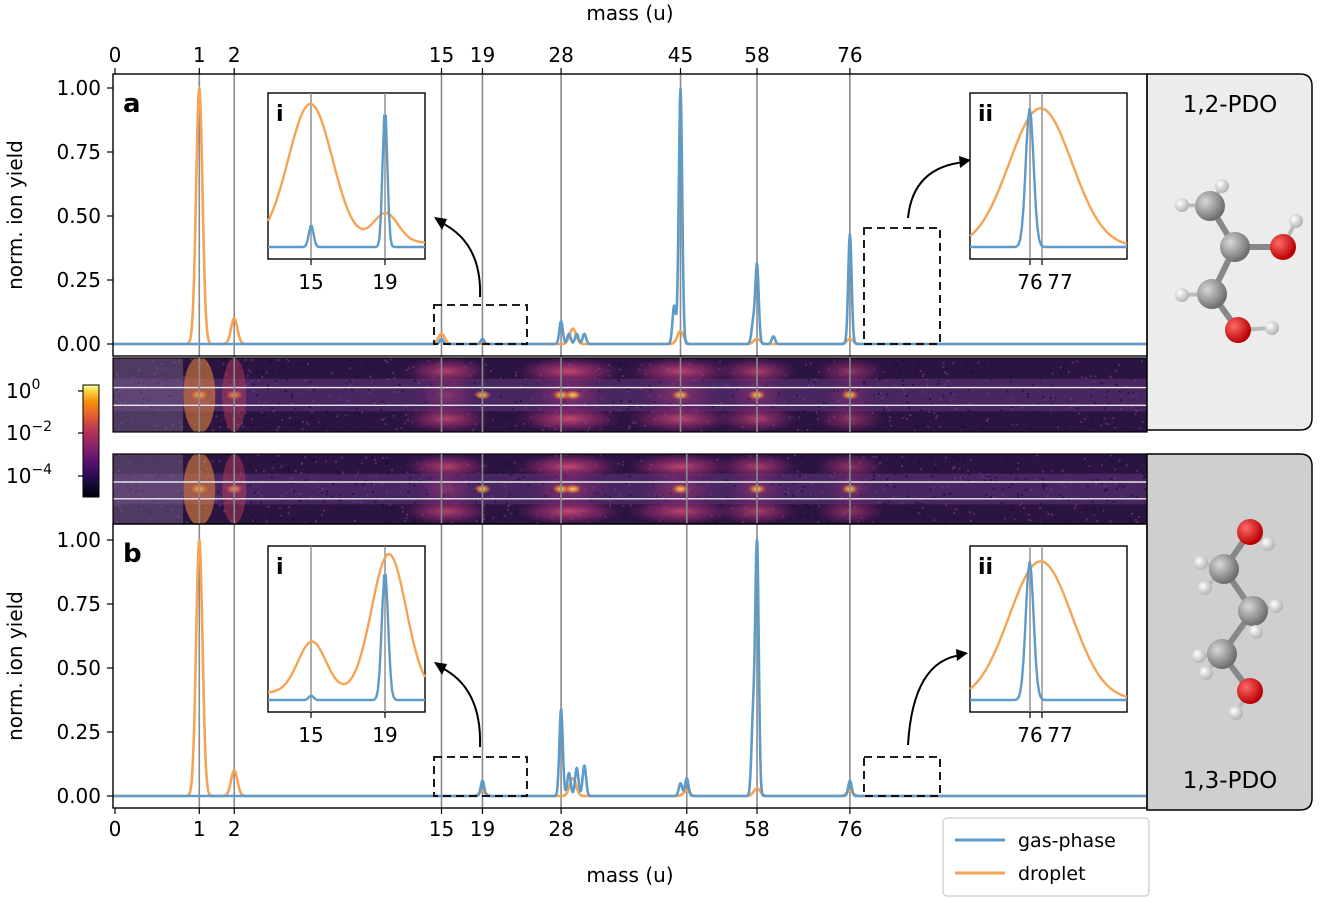 This screenshot has height=898, width=1324. Describe the element at coordinates (1052, 874) in the screenshot. I see `legend-label-droplet: droplet` at that location.